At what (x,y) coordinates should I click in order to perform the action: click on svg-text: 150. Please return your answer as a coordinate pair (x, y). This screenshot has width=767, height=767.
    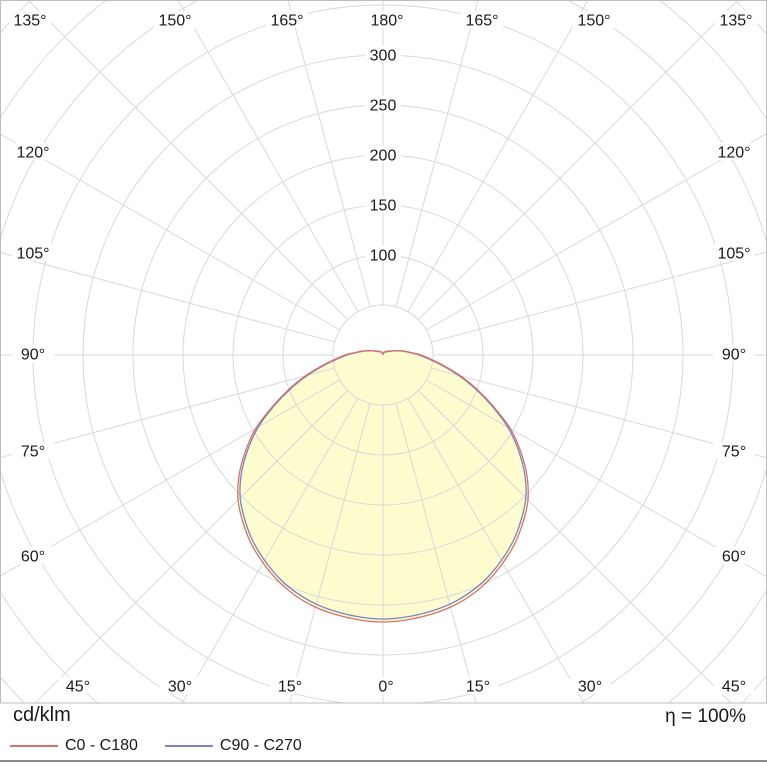
    Looking at the image, I should click on (383, 206).